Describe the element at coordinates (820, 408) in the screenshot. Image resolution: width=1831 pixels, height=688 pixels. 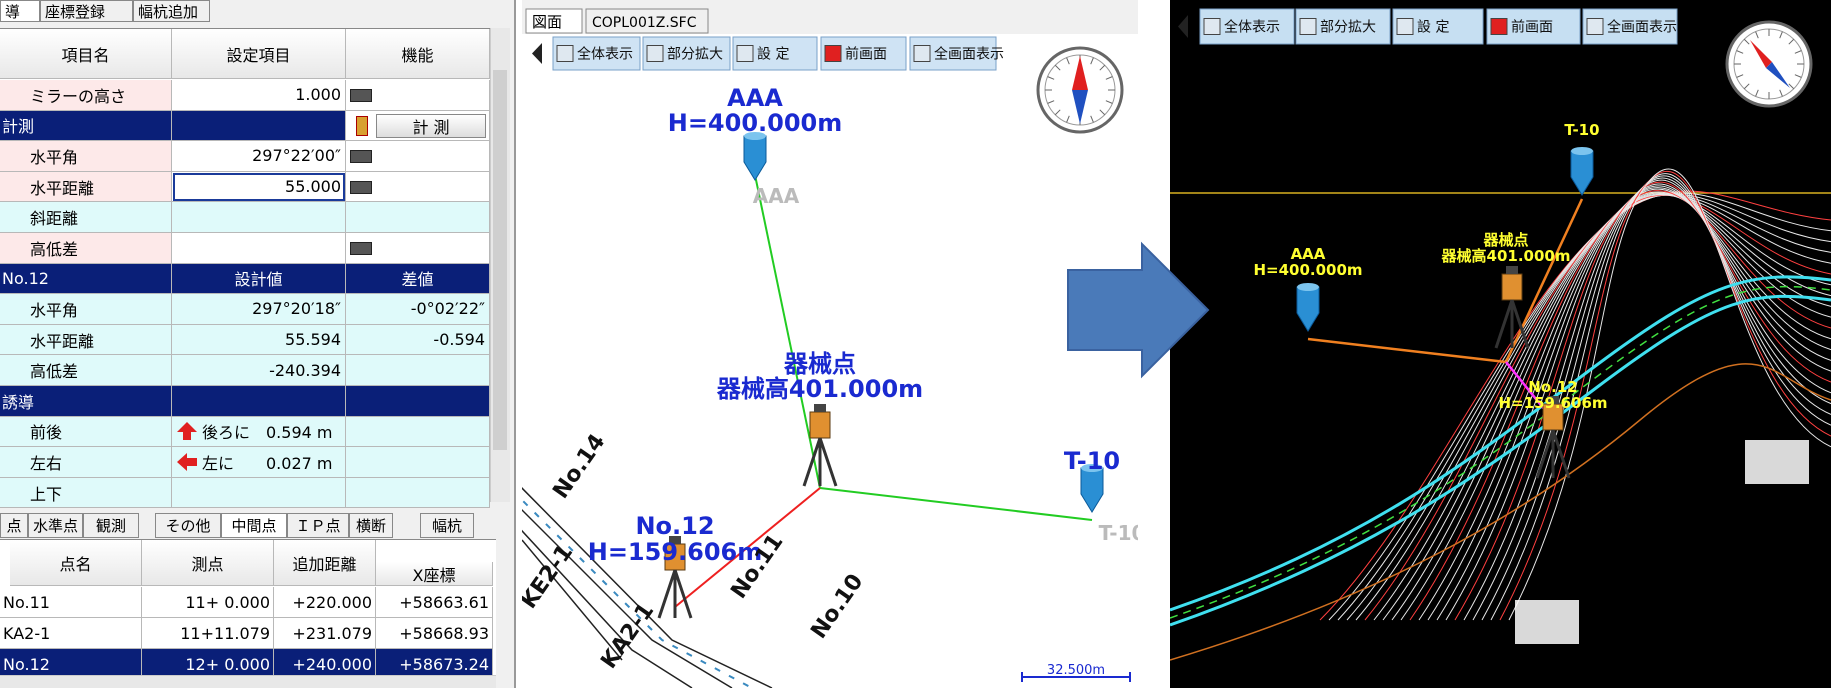
I see `instrument-head` at that location.